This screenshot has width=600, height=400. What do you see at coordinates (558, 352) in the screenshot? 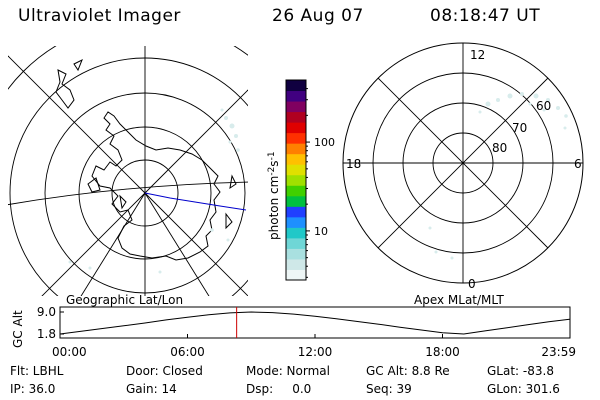
I see `altitude-xtick-label: 23:59` at bounding box center [558, 352].